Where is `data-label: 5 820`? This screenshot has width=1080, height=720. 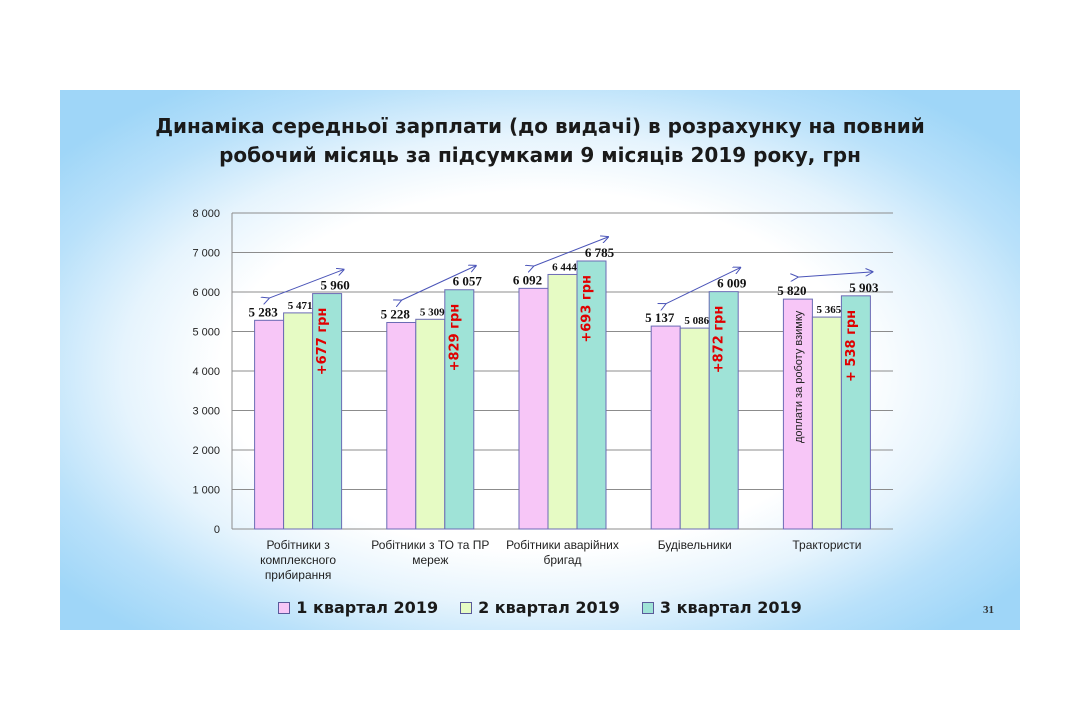
data-label: 5 820 is located at coordinates (791, 290).